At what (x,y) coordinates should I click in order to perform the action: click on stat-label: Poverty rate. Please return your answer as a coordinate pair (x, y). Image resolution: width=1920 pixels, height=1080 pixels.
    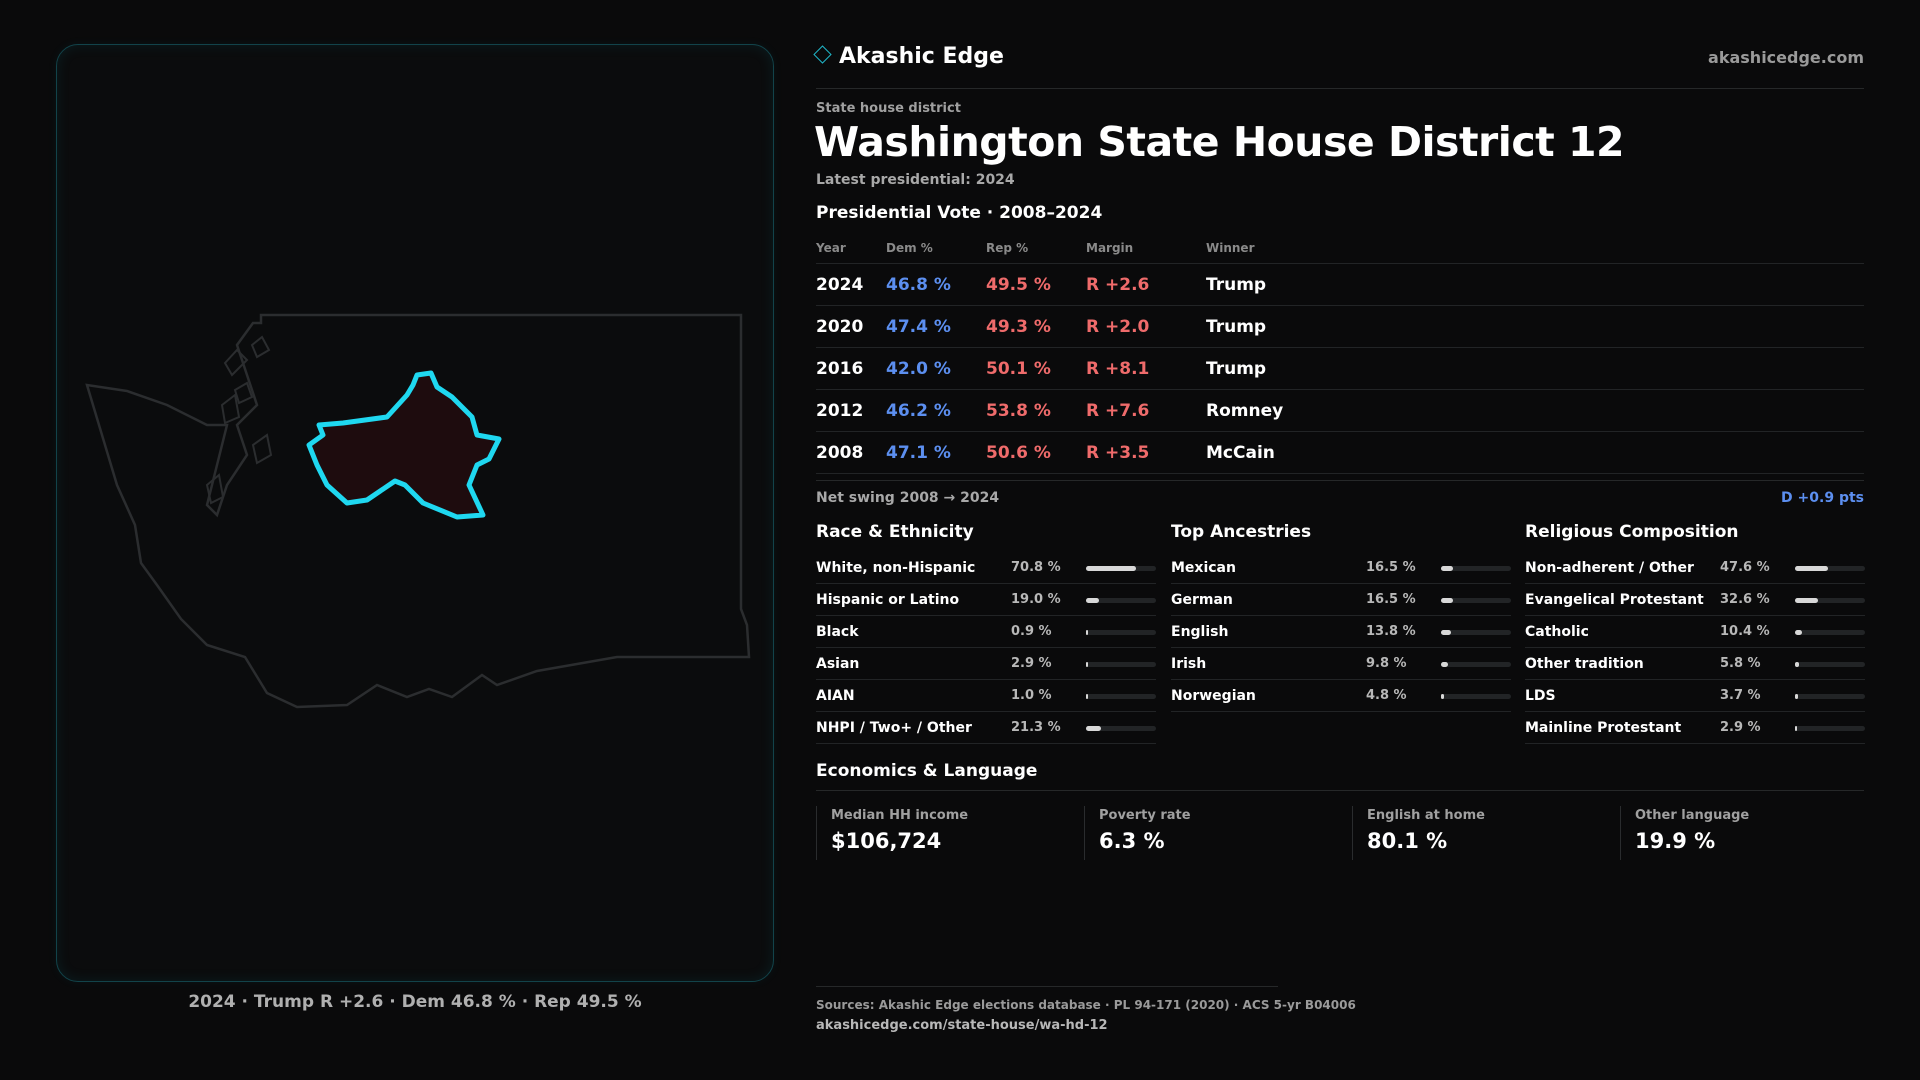
    Looking at the image, I should click on (1145, 815).